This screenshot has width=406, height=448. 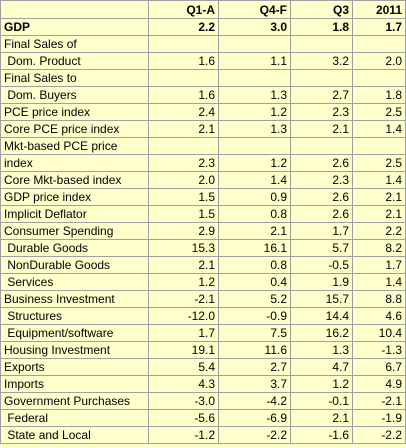 I want to click on value-cell: 2.5, so click(x=379, y=112).